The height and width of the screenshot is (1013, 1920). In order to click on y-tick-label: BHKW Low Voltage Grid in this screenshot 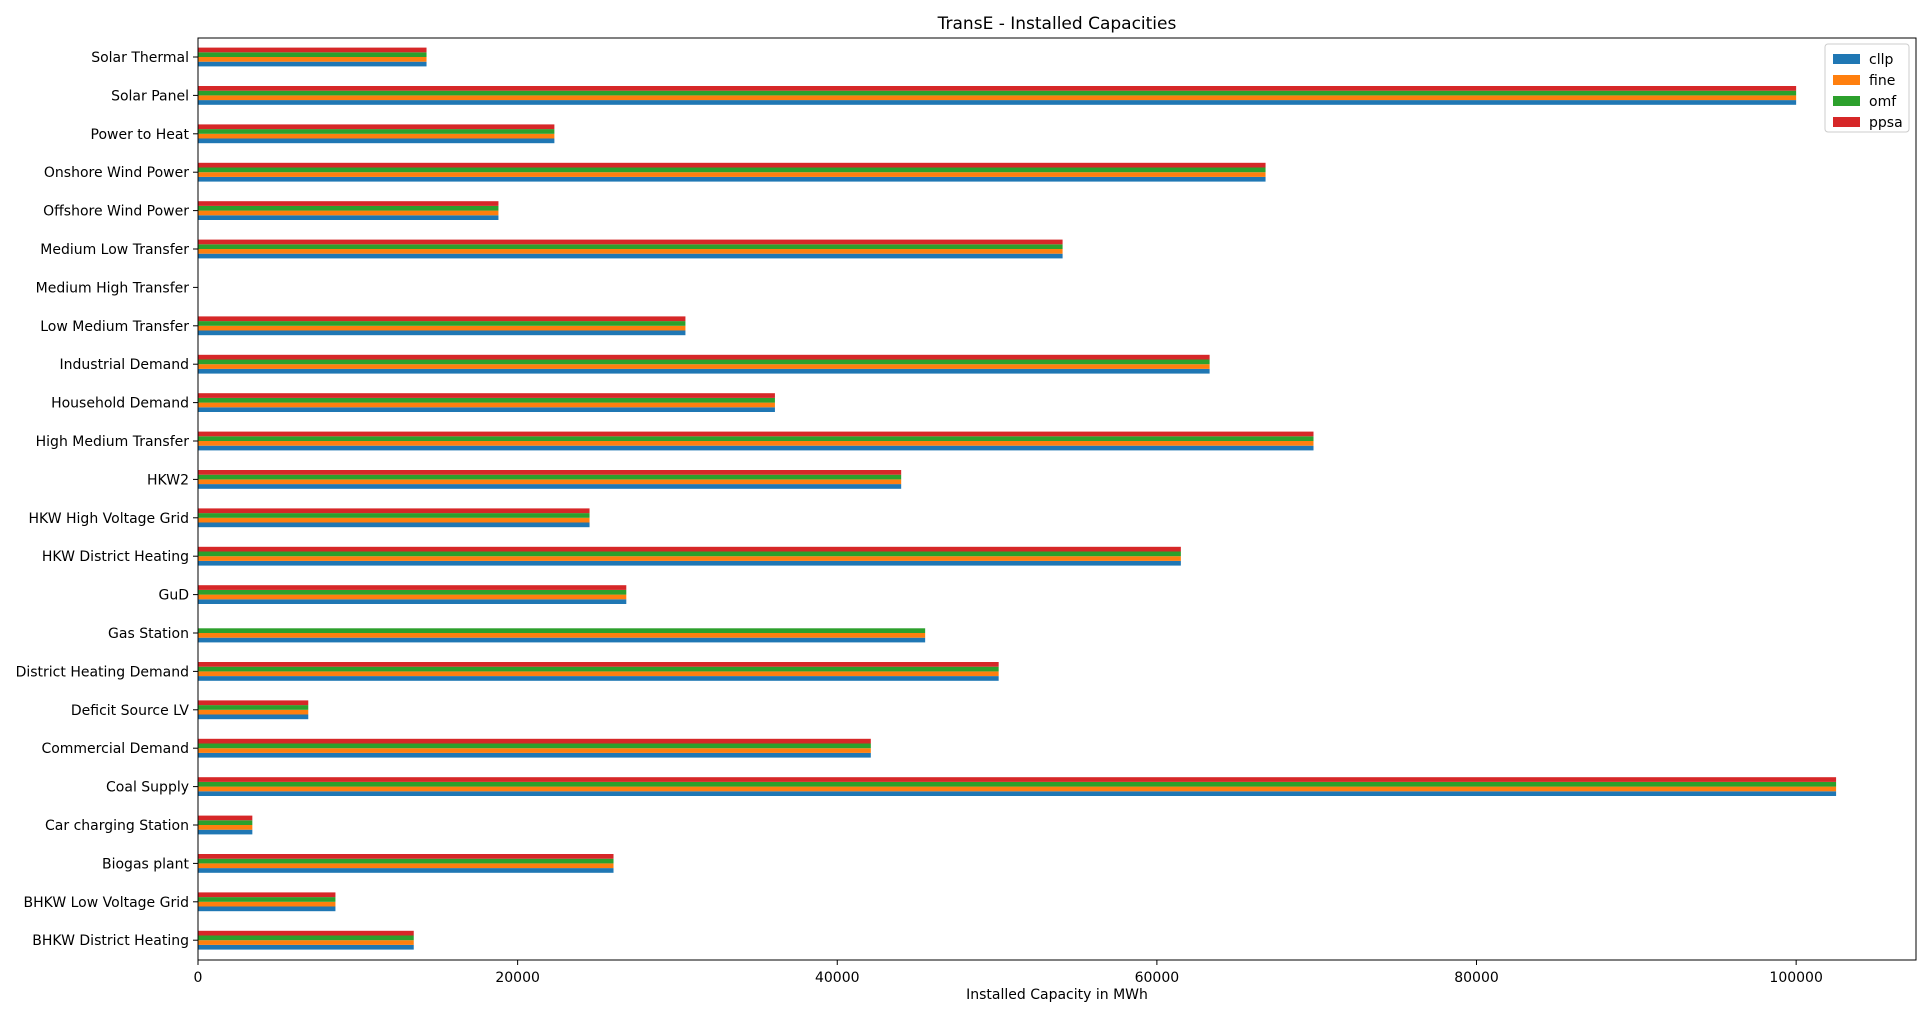, I will do `click(106, 903)`.